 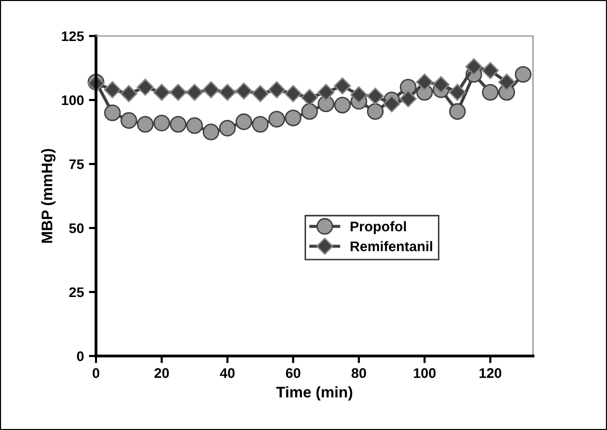 I want to click on y-tick-label: 25, so click(x=76, y=292).